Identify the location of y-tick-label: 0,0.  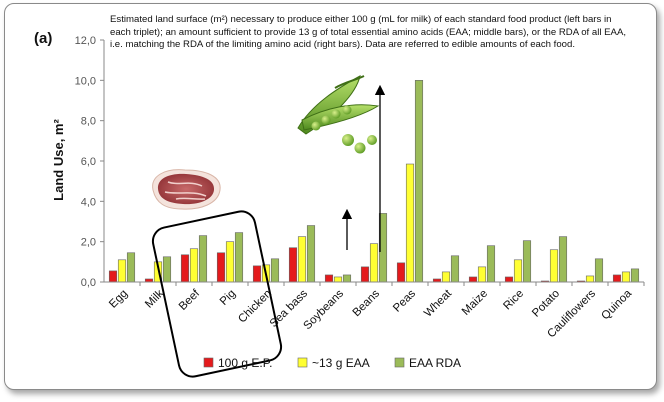
(88, 283).